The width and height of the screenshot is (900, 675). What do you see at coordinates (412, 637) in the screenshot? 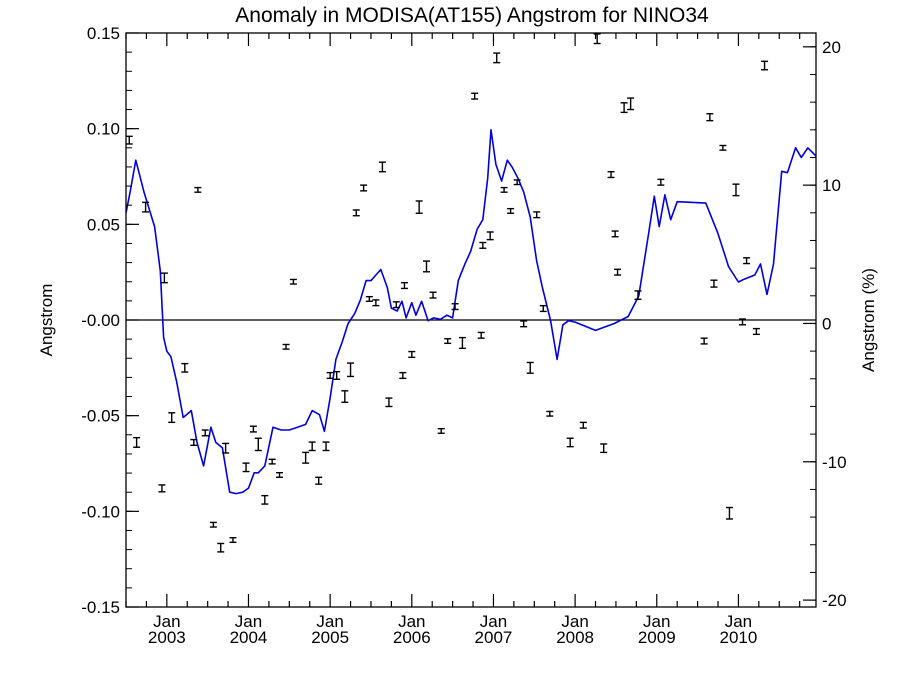
I see `x-tick-label-year: 2006` at bounding box center [412, 637].